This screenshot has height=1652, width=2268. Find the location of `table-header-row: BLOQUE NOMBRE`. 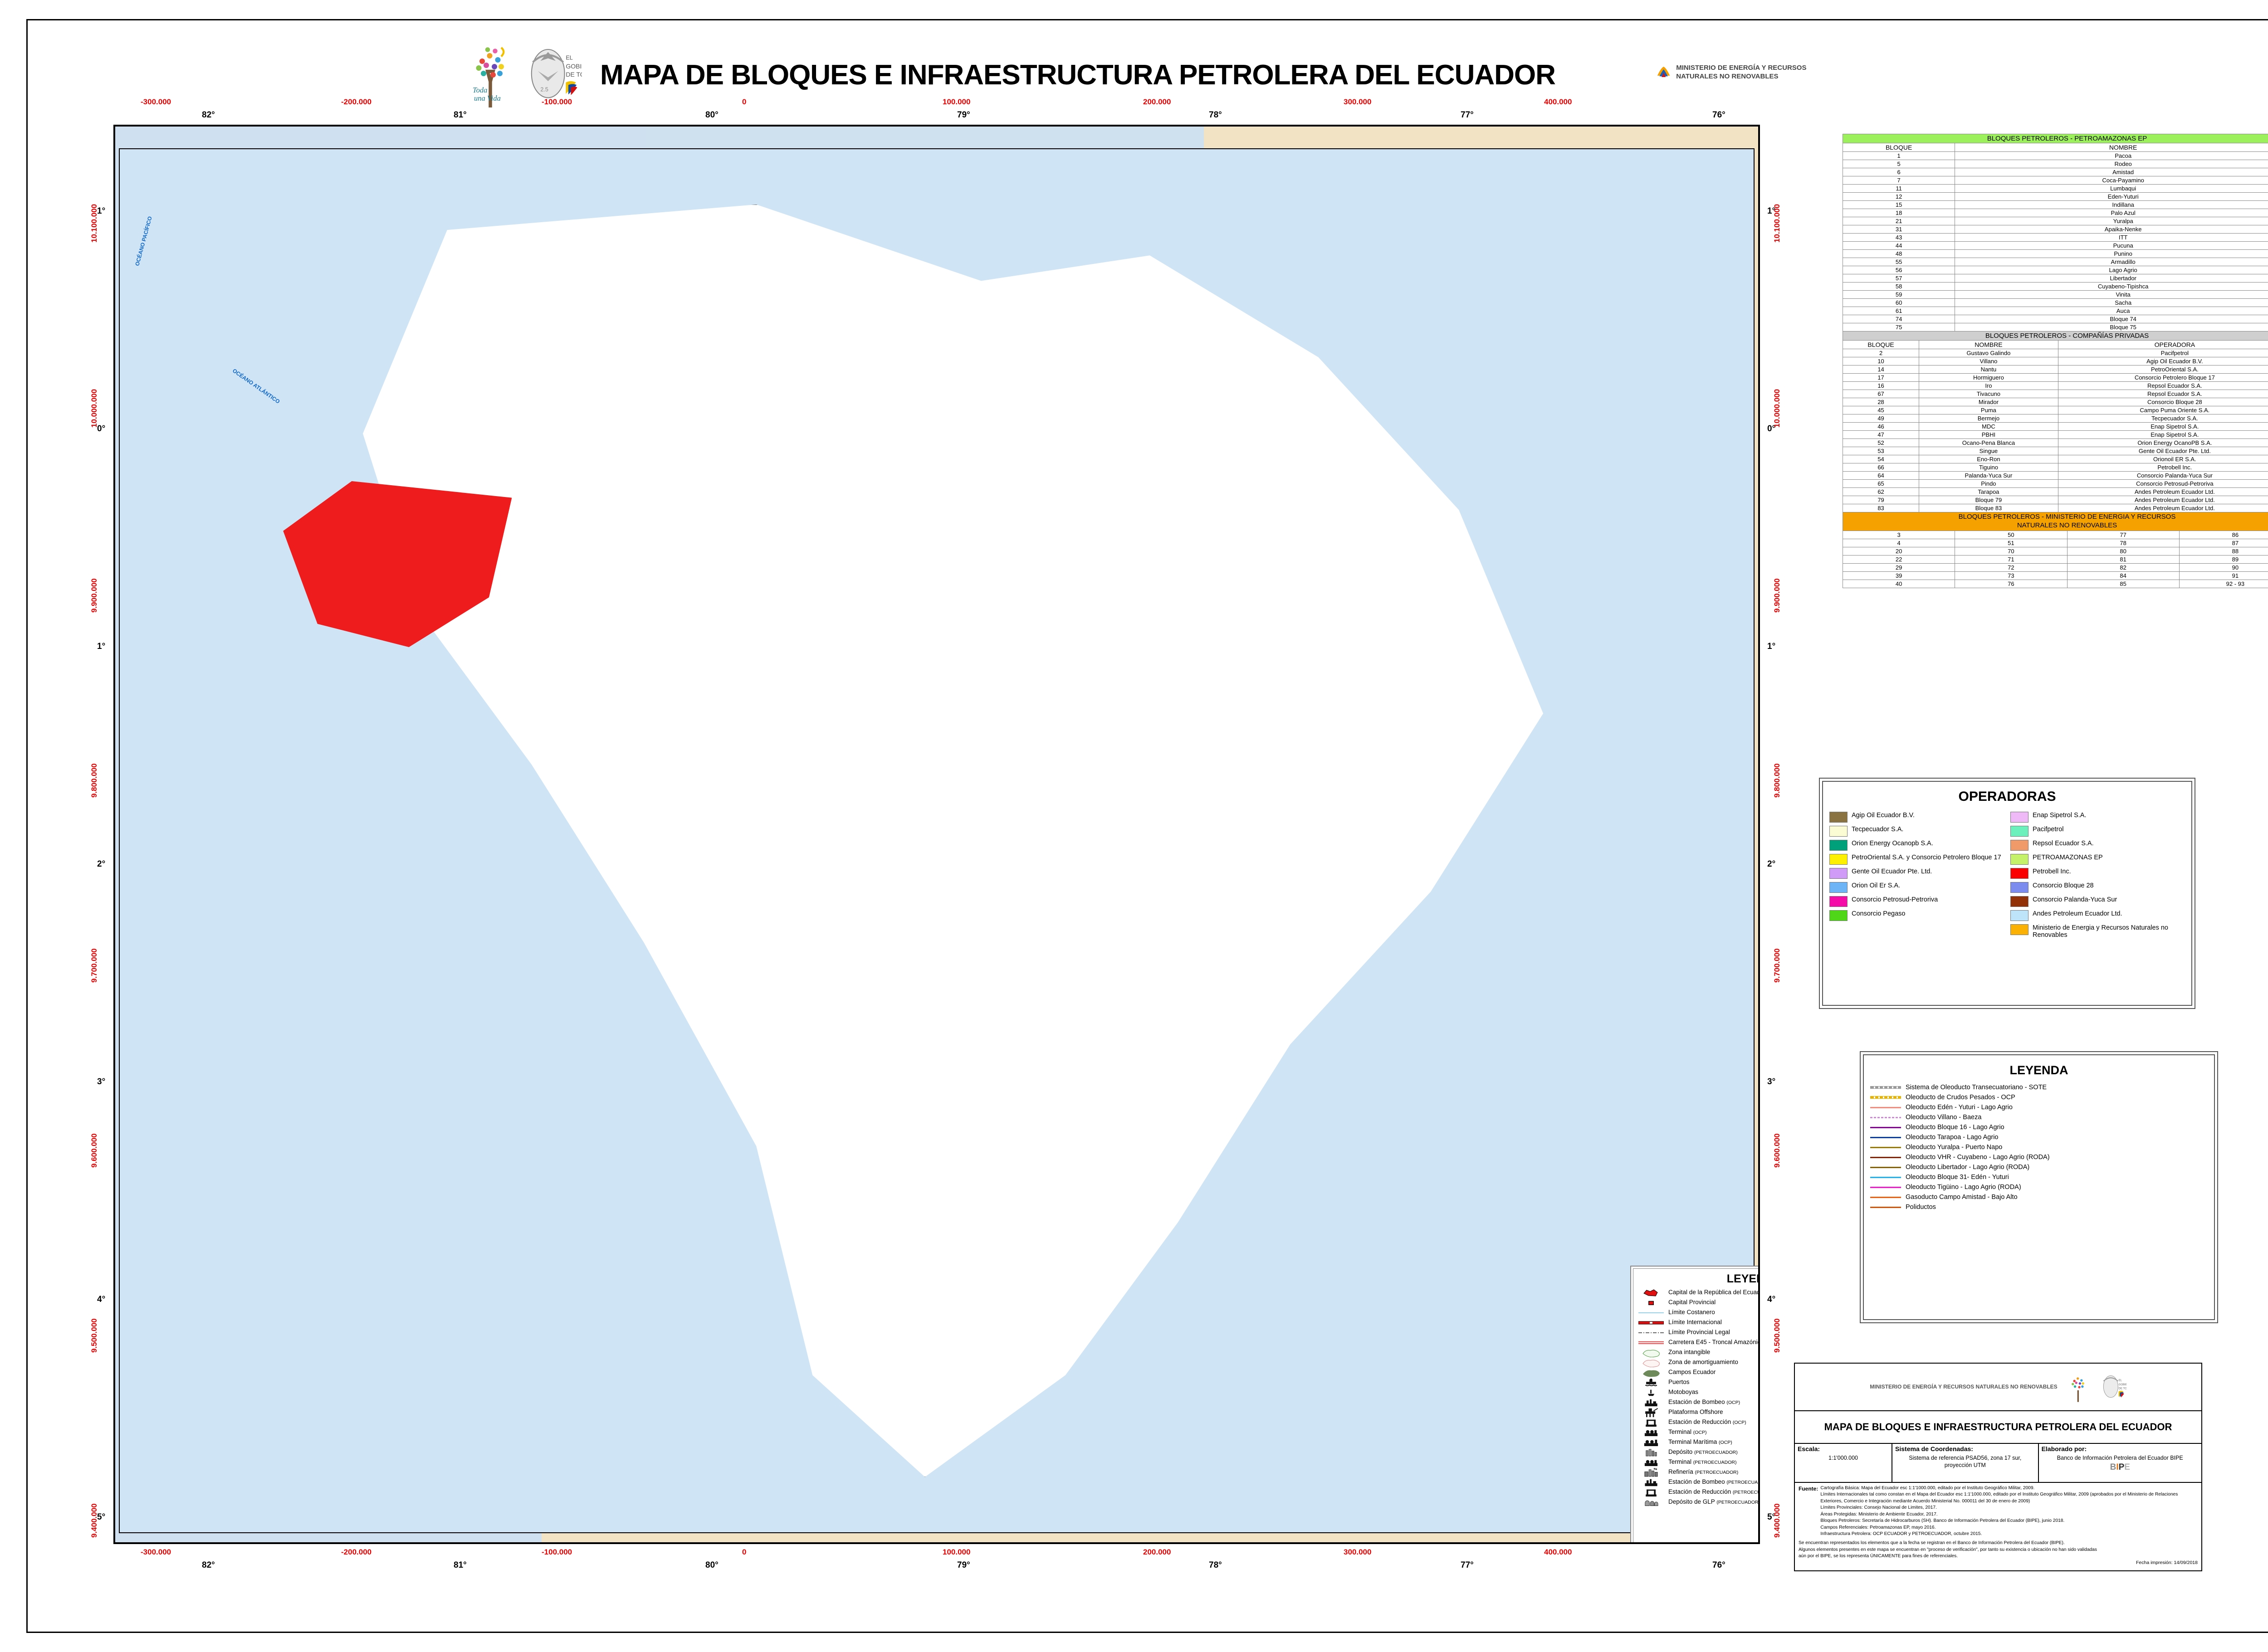

table-header-row: BLOQUE NOMBRE is located at coordinates (2055, 147).